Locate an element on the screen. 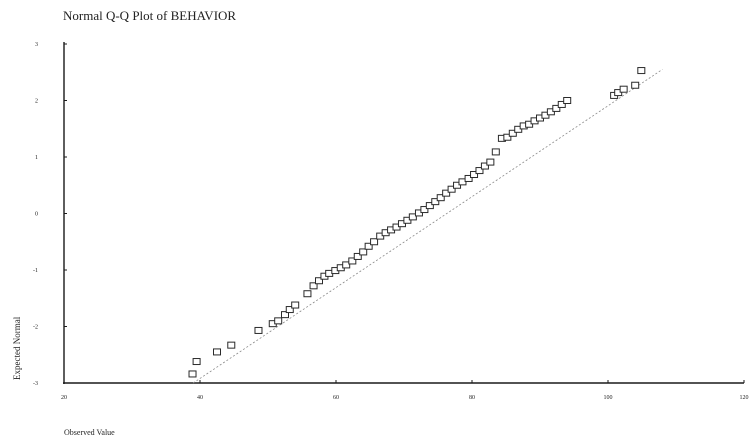 This screenshot has height=443, width=751. y-axis-label: Expected Normal is located at coordinates (17, 348).